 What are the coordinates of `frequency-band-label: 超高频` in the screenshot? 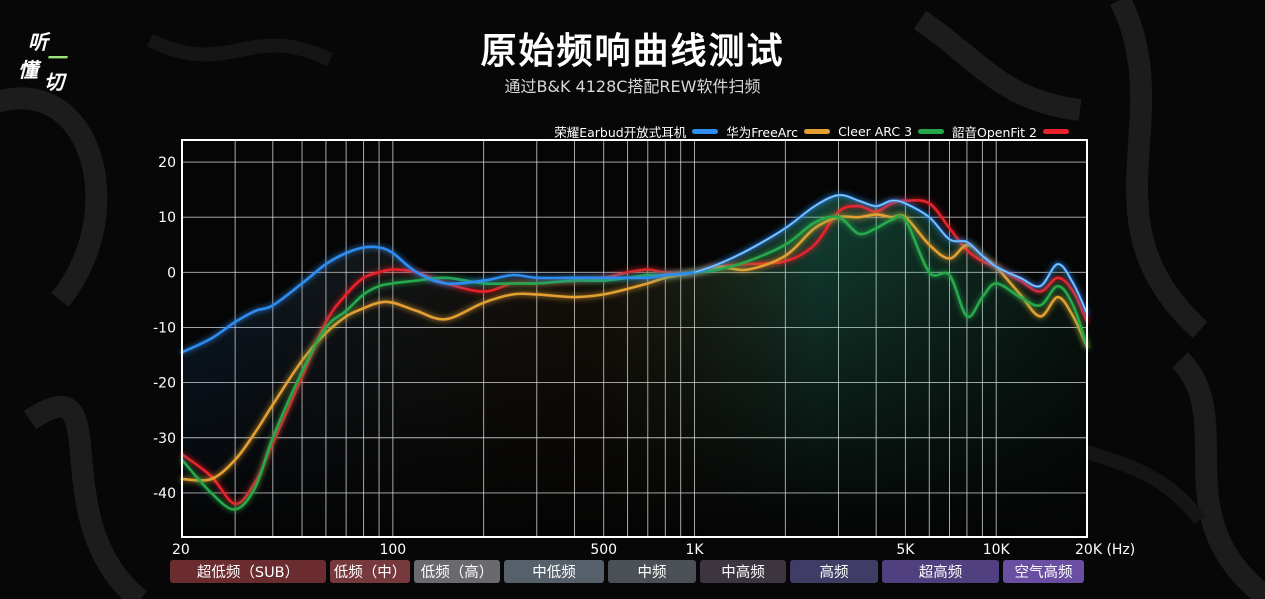 It's located at (940, 571).